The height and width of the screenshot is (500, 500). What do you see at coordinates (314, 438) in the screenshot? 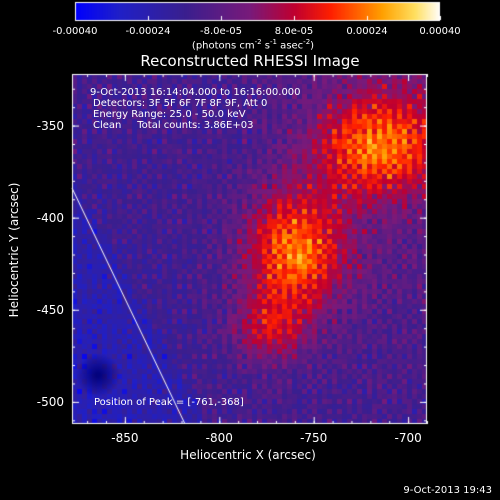
I see `x-tick-label: -750` at bounding box center [314, 438].